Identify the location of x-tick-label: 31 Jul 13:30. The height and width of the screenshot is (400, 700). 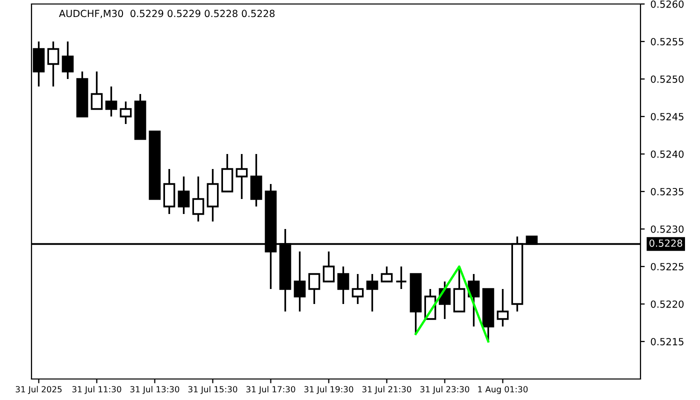
(155, 390).